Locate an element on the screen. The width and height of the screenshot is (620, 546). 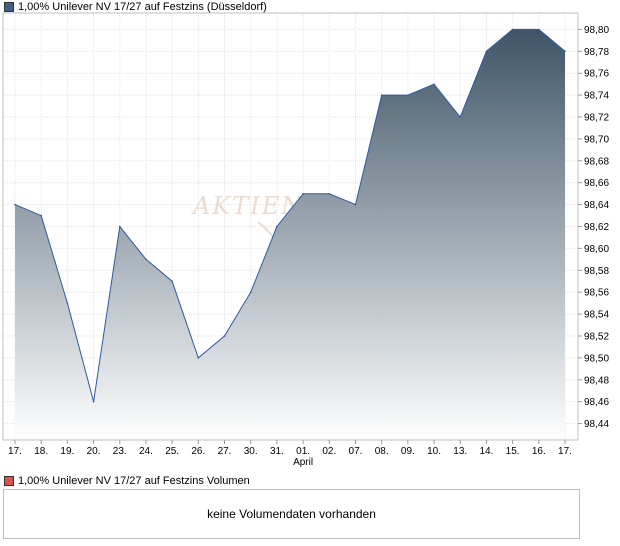
y-tick-label: 98,52 is located at coordinates (596, 336).